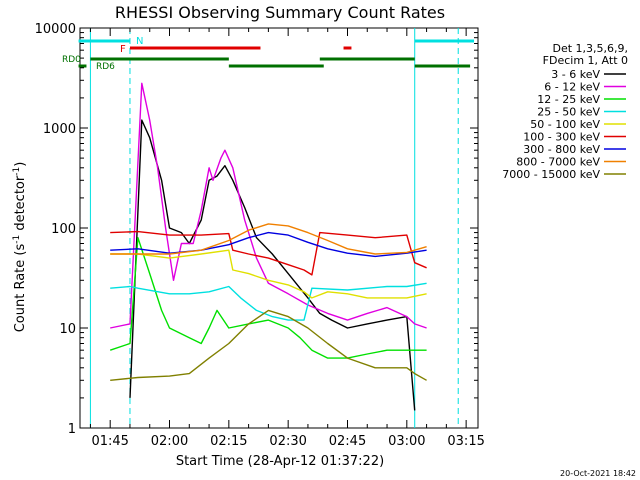 This screenshot has height=480, width=640. Describe the element at coordinates (568, 99) in the screenshot. I see `legend-entry-label: 12 - 25 keV` at that location.